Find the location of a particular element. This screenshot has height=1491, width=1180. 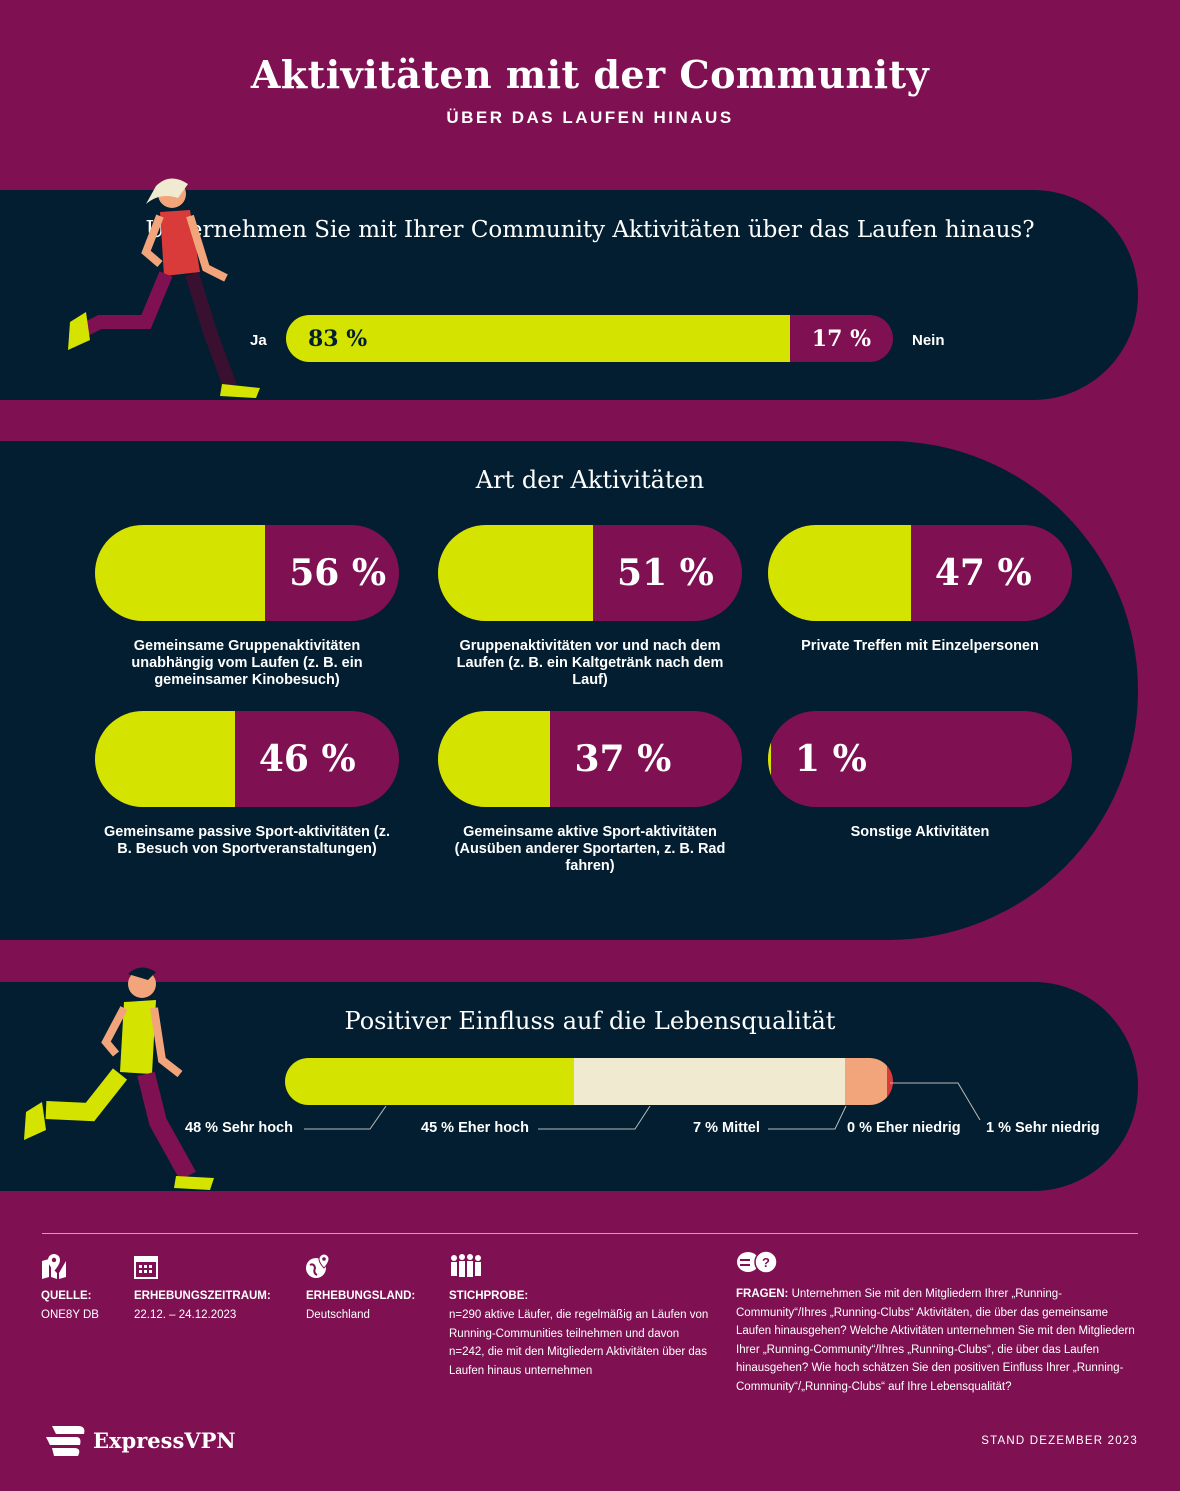

activity-pill: 47 % is located at coordinates (920, 573).